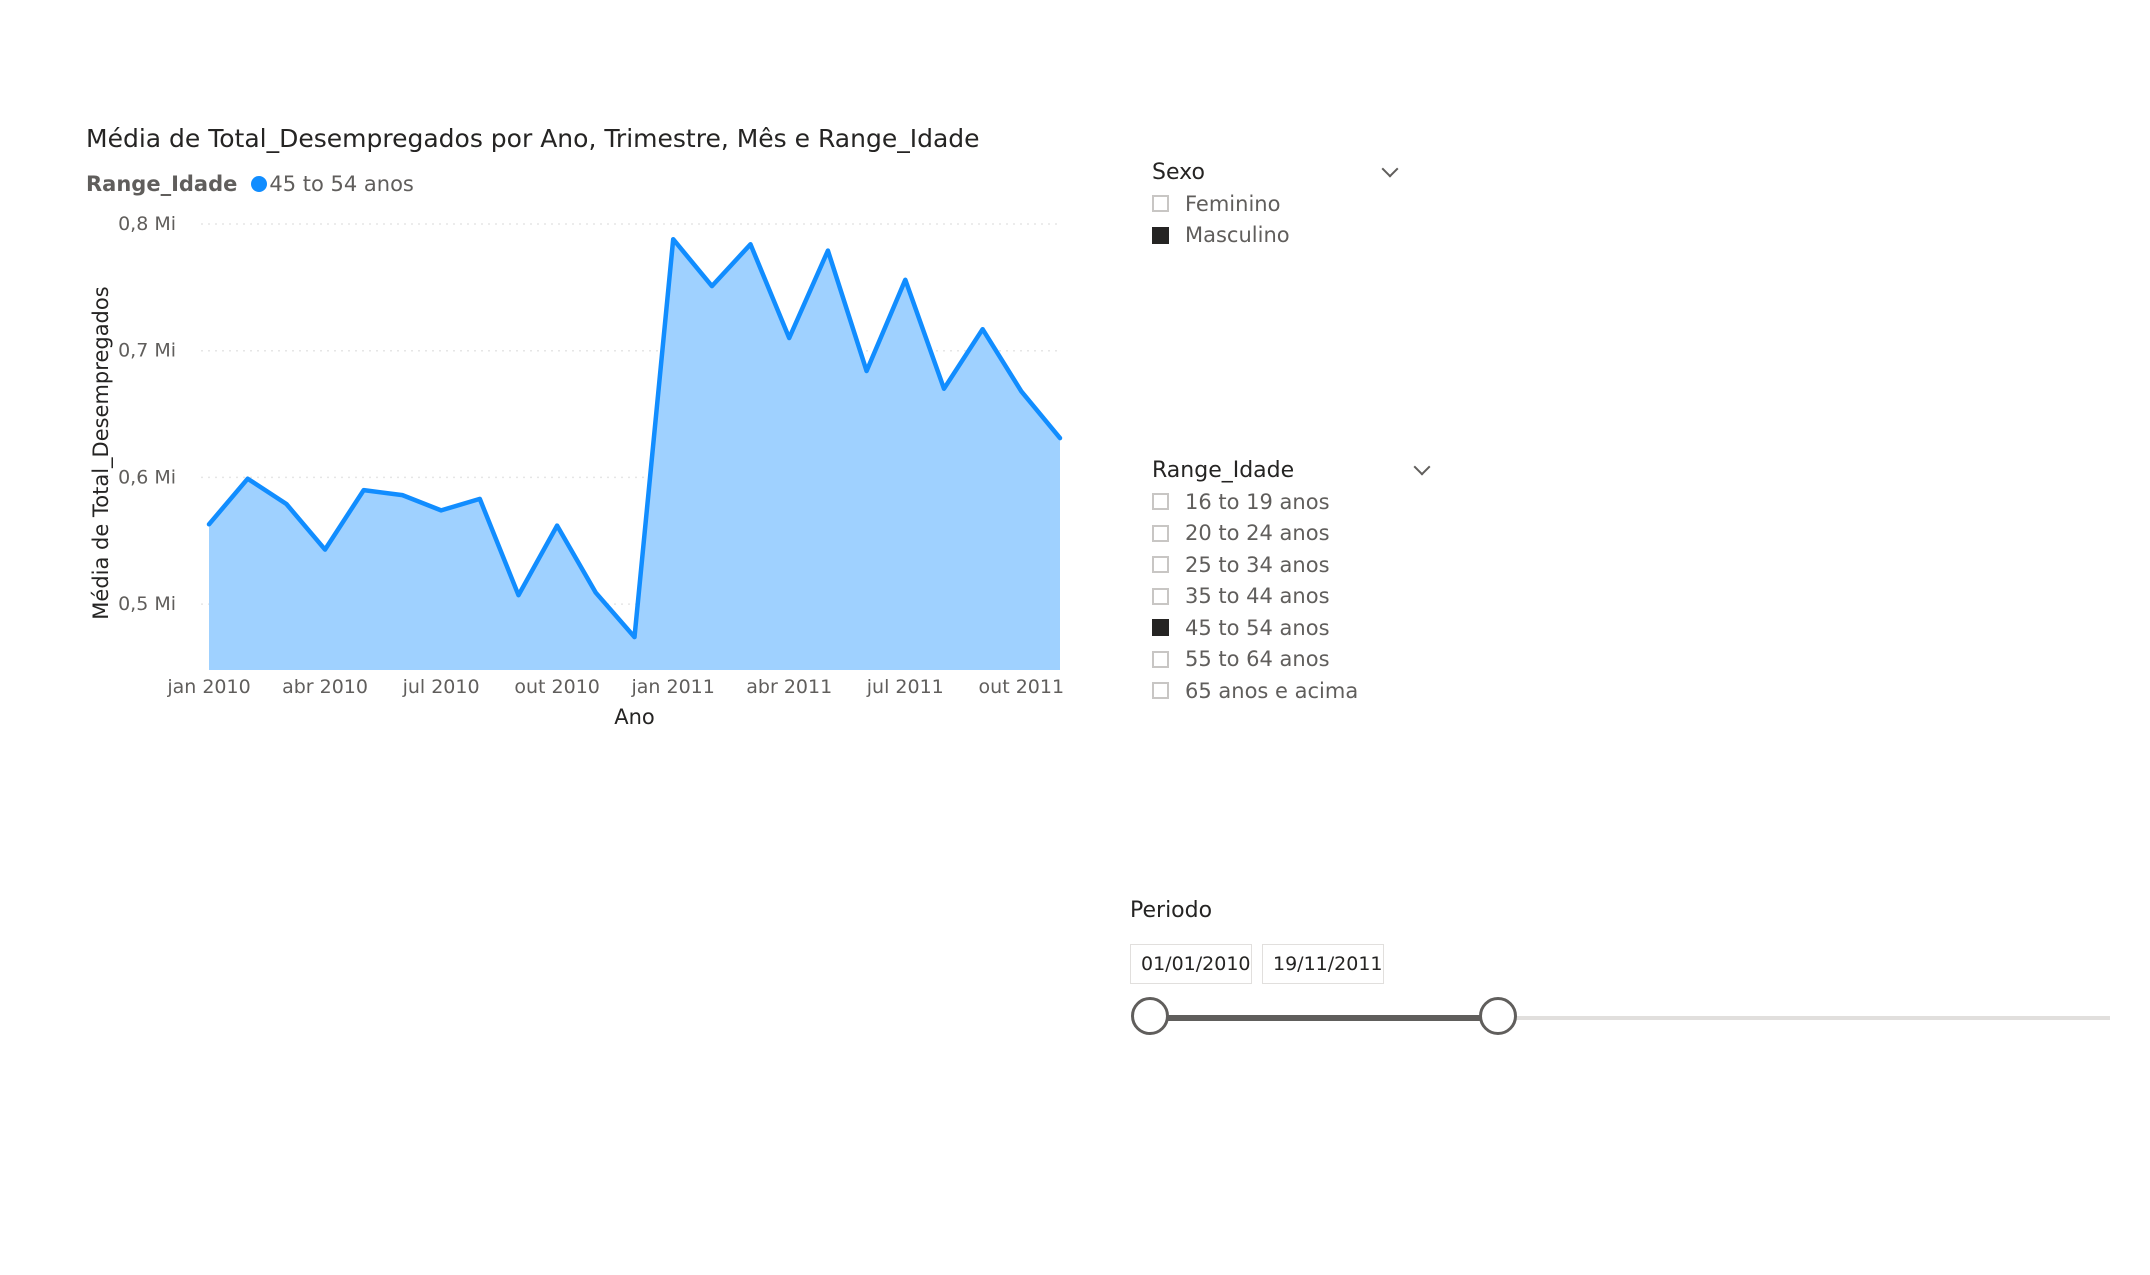 This screenshot has height=1275, width=2150. What do you see at coordinates (1257, 659) in the screenshot?
I see `slicer-item-label: 55 to 64 anos` at bounding box center [1257, 659].